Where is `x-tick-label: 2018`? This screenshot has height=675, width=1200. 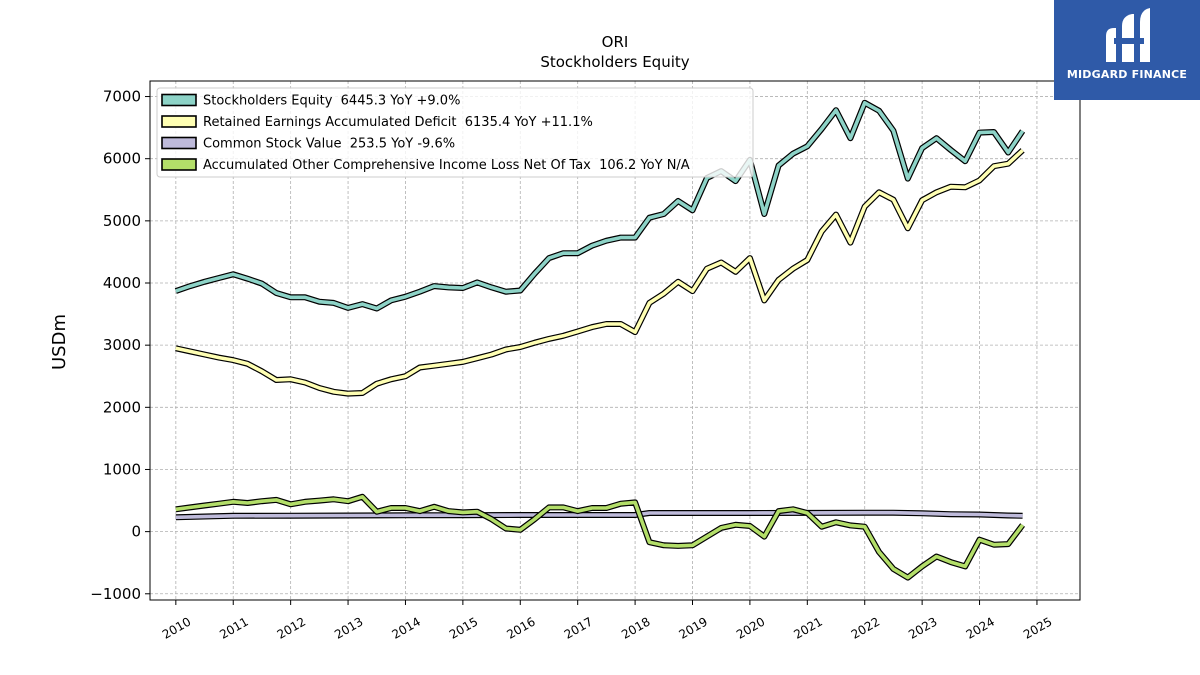
x-tick-label: 2018 is located at coordinates (635, 627).